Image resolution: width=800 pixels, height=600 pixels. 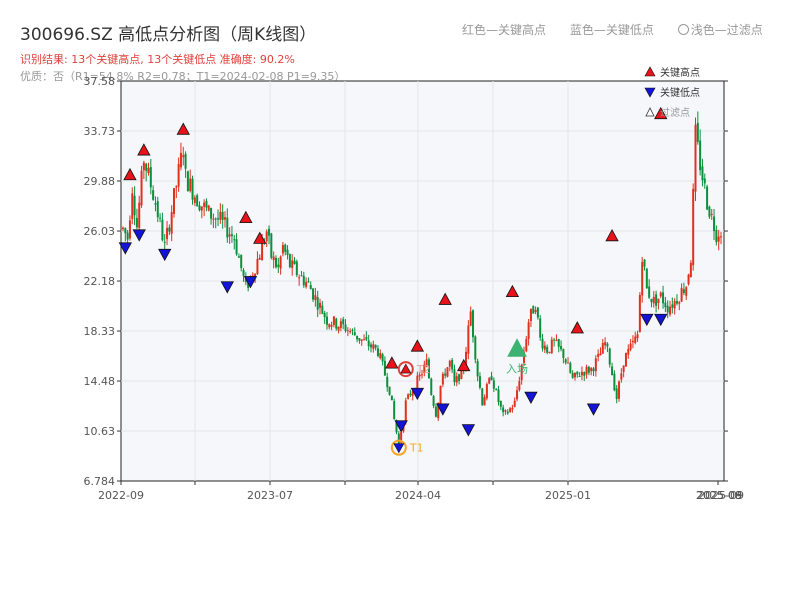 What do you see at coordinates (100, 131) in the screenshot?
I see `y-tick-label: 33.73` at bounding box center [100, 131].